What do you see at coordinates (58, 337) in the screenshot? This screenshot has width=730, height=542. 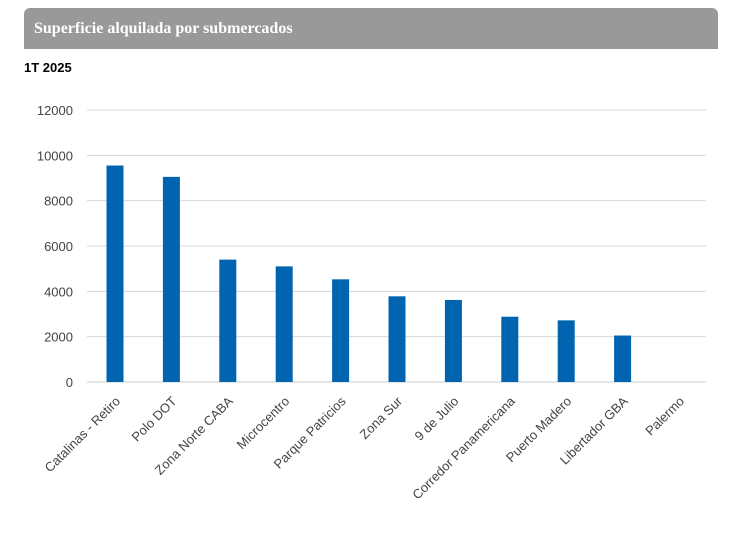 I see `y-tick-label: 2000` at bounding box center [58, 337].